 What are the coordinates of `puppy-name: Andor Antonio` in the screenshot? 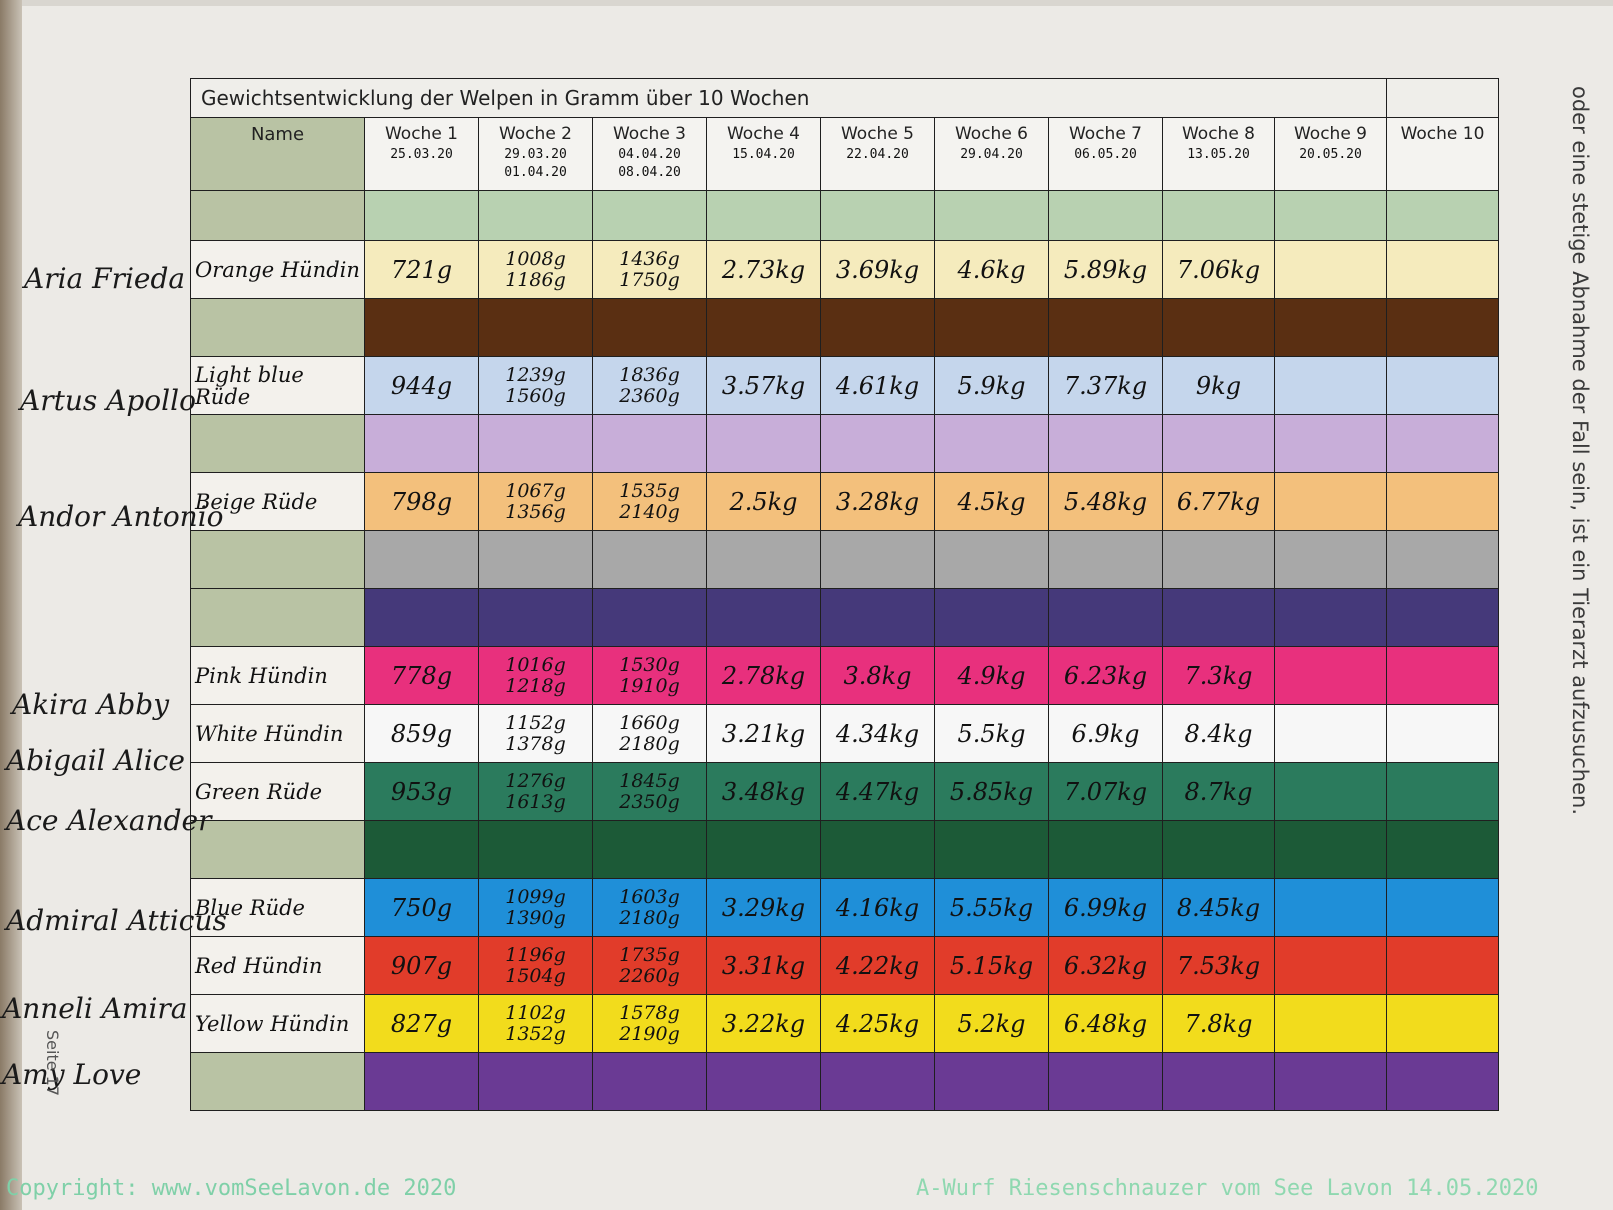 It's located at (121, 516).